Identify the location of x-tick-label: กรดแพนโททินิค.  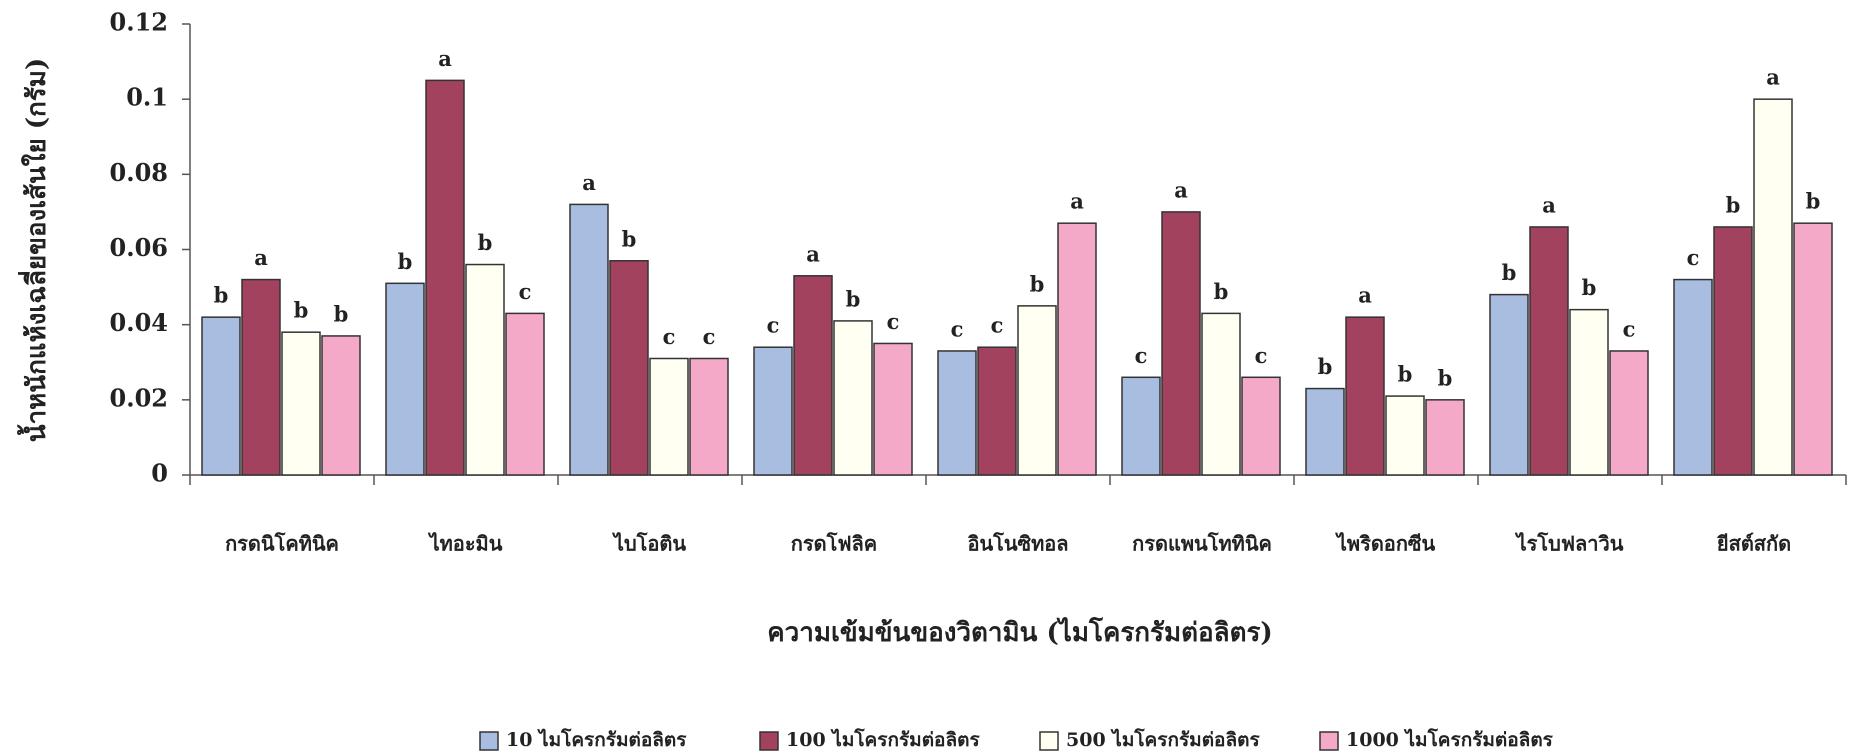
(1202, 544).